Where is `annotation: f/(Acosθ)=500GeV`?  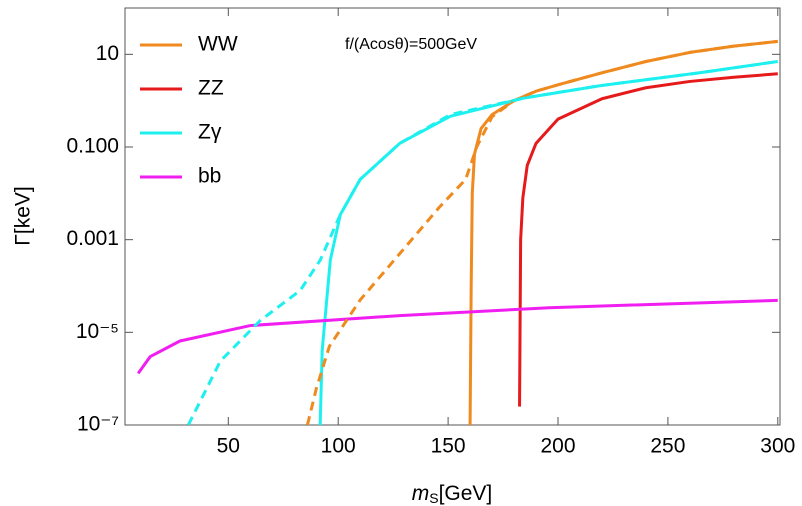
annotation: f/(Acosθ)=500GeV is located at coordinates (411, 44).